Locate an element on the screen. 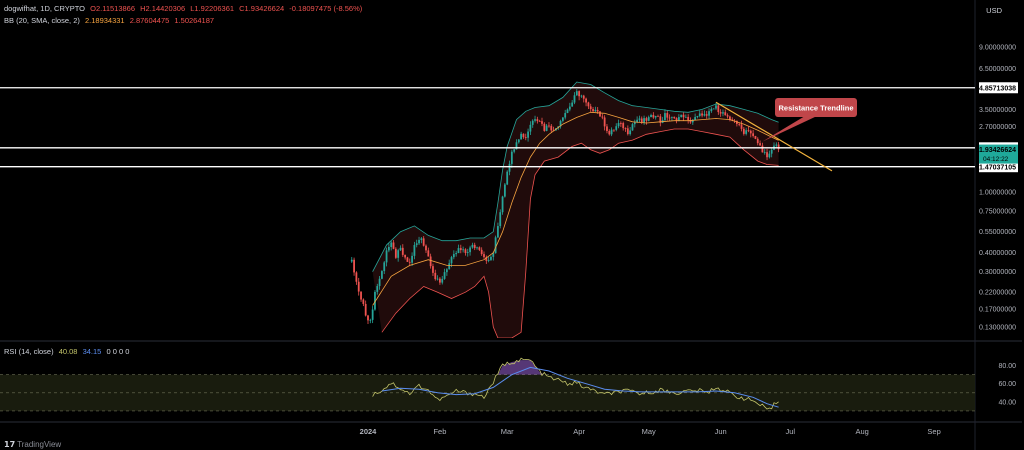  tradingview-logo: 17 TradingView is located at coordinates (32, 444).